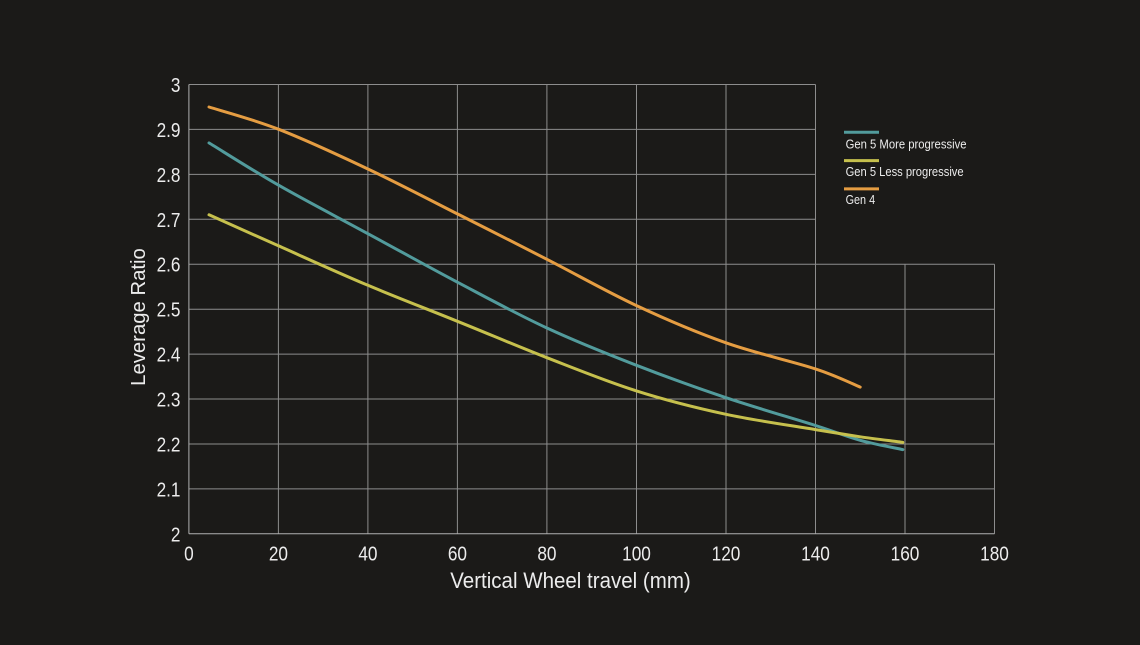 The height and width of the screenshot is (645, 1140). Describe the element at coordinates (169, 400) in the screenshot. I see `svg-text: 2.3` at that location.